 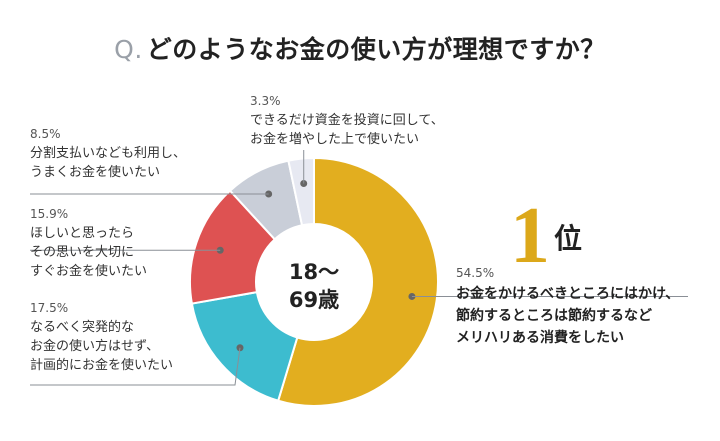 What do you see at coordinates (376, 49) in the screenshot?
I see `question-text: どのようなお金の使い方が理想ですか？` at bounding box center [376, 49].